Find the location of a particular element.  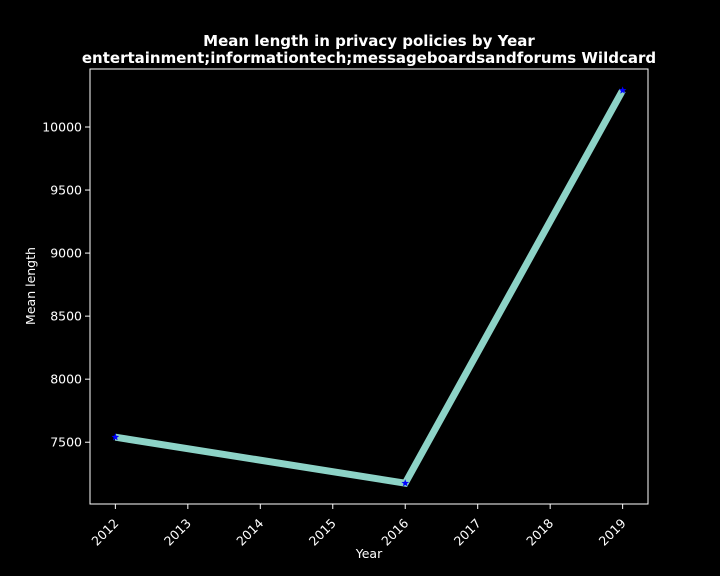

x-tick-label: 2013 is located at coordinates (177, 532).